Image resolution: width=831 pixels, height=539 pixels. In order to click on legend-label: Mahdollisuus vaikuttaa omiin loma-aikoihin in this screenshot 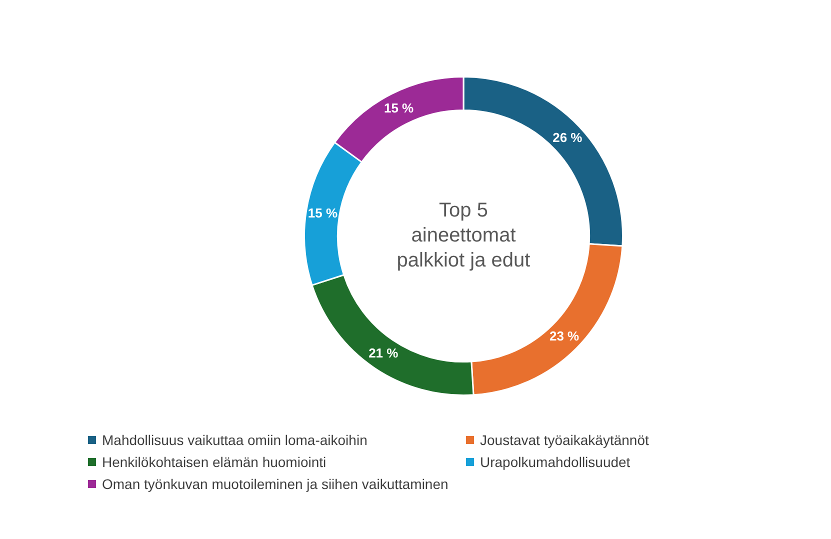, I will do `click(235, 440)`.